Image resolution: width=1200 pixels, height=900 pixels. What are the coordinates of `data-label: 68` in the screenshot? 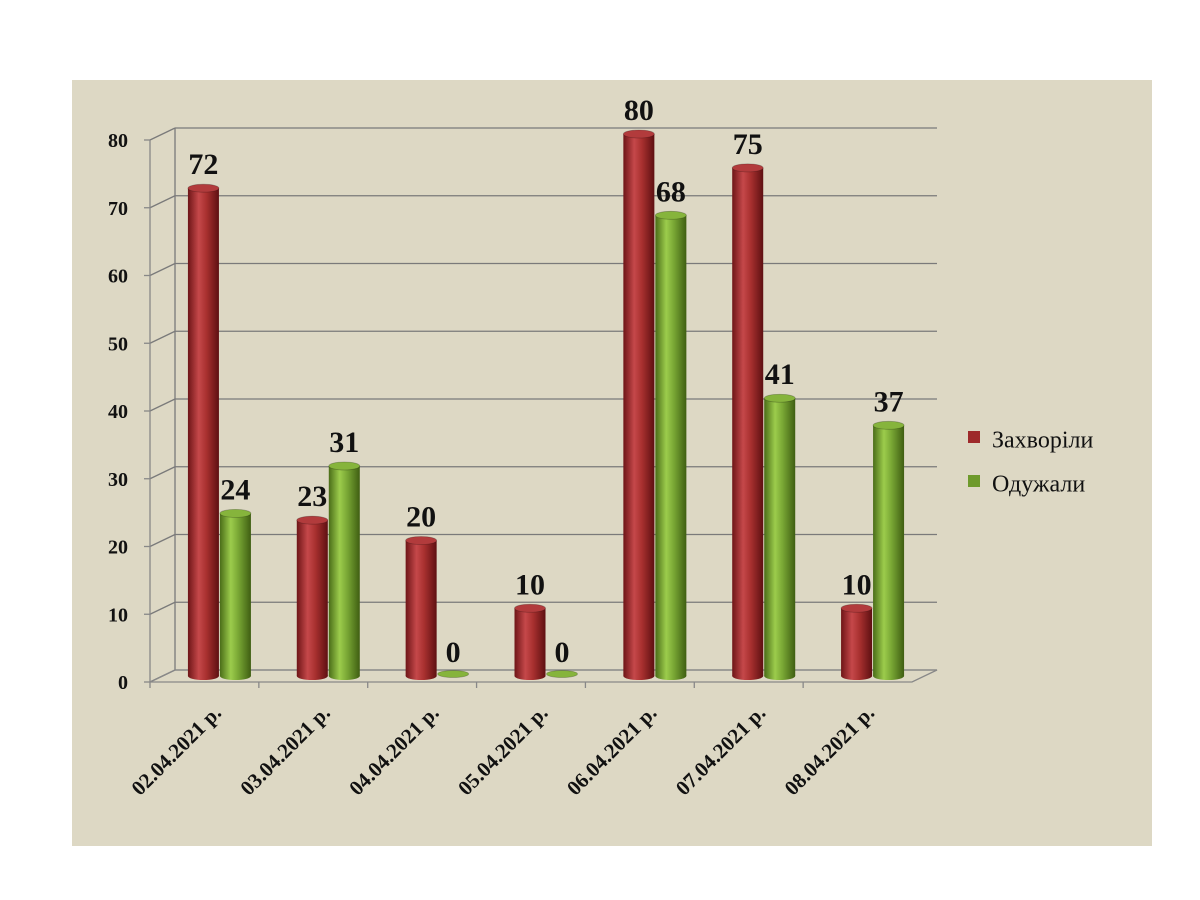 It's located at (671, 191).